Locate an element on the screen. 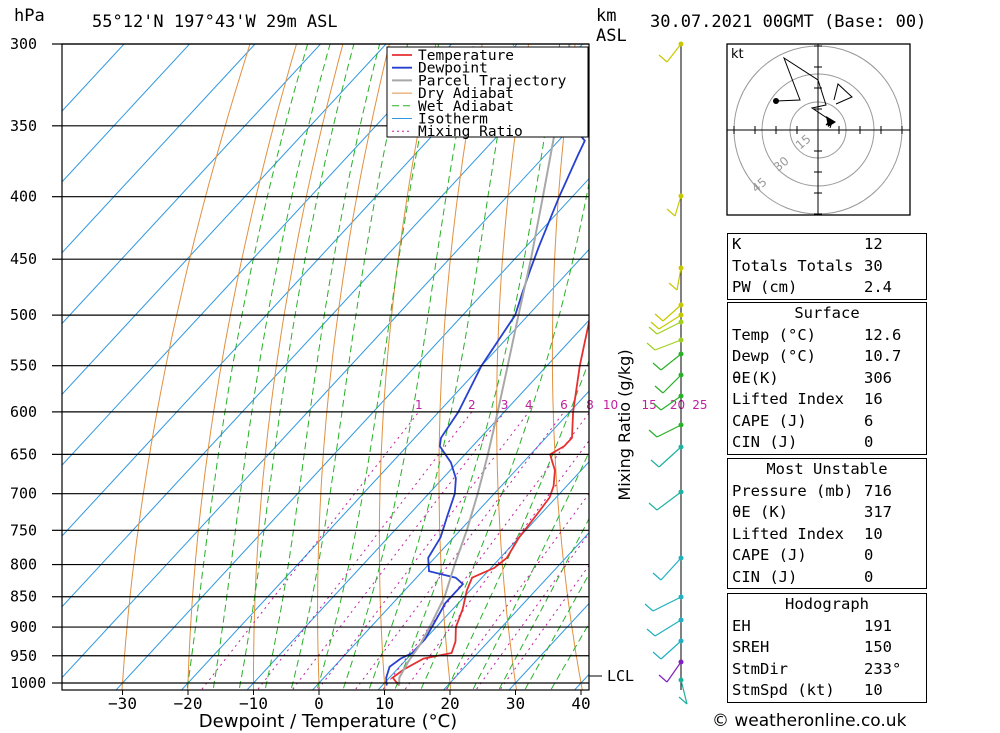 The image size is (1000, 733). table-row: Pressure (mb) 716 is located at coordinates (812, 490).